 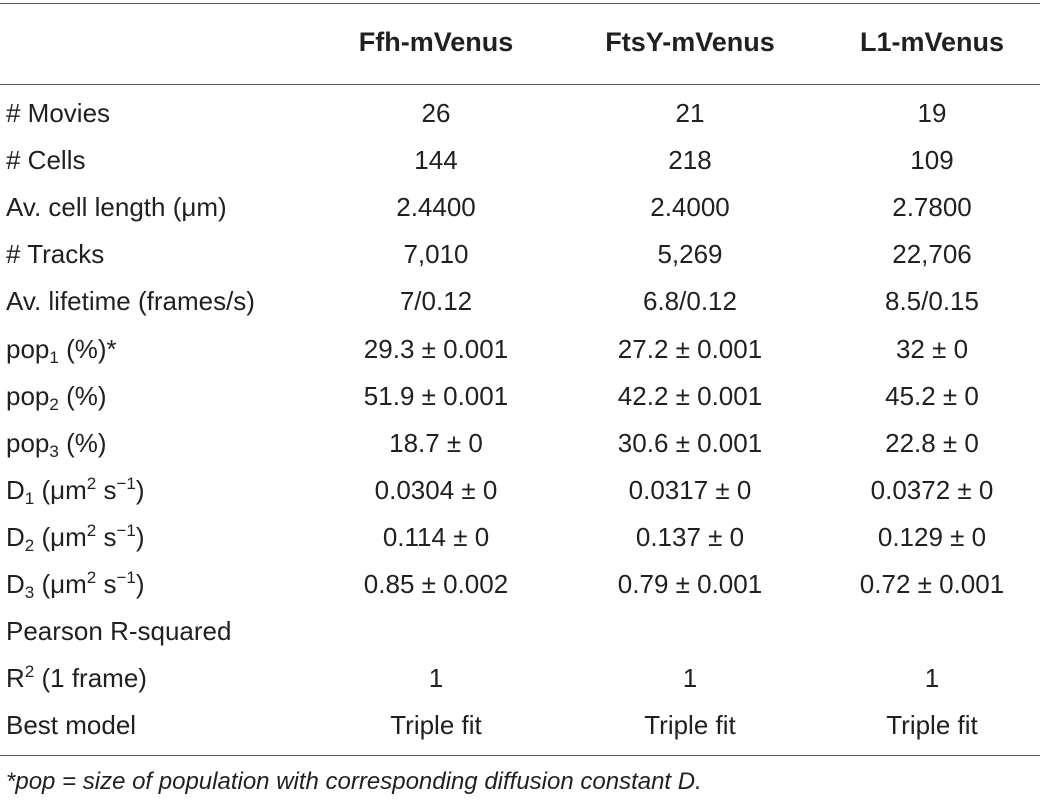 I want to click on row-label: Av. cell length (μm), so click(x=116, y=207).